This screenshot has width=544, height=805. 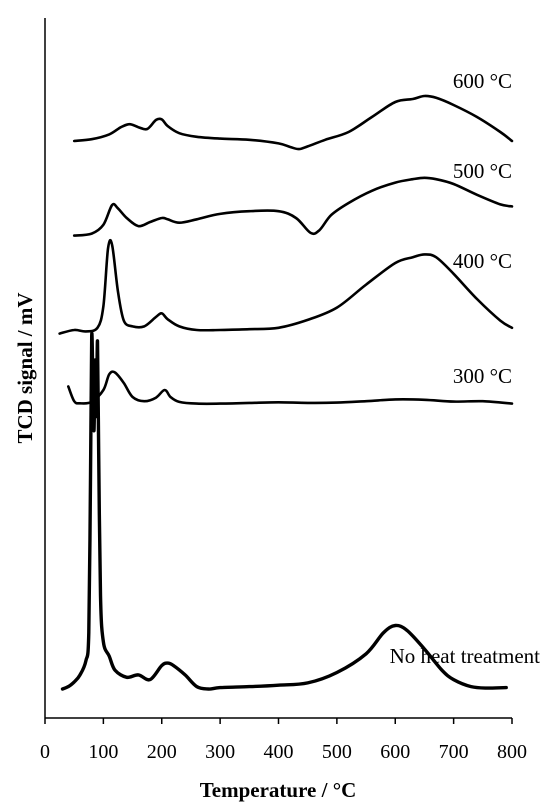 What do you see at coordinates (25, 367) in the screenshot?
I see `y-axis-title: TCD signal / mV` at bounding box center [25, 367].